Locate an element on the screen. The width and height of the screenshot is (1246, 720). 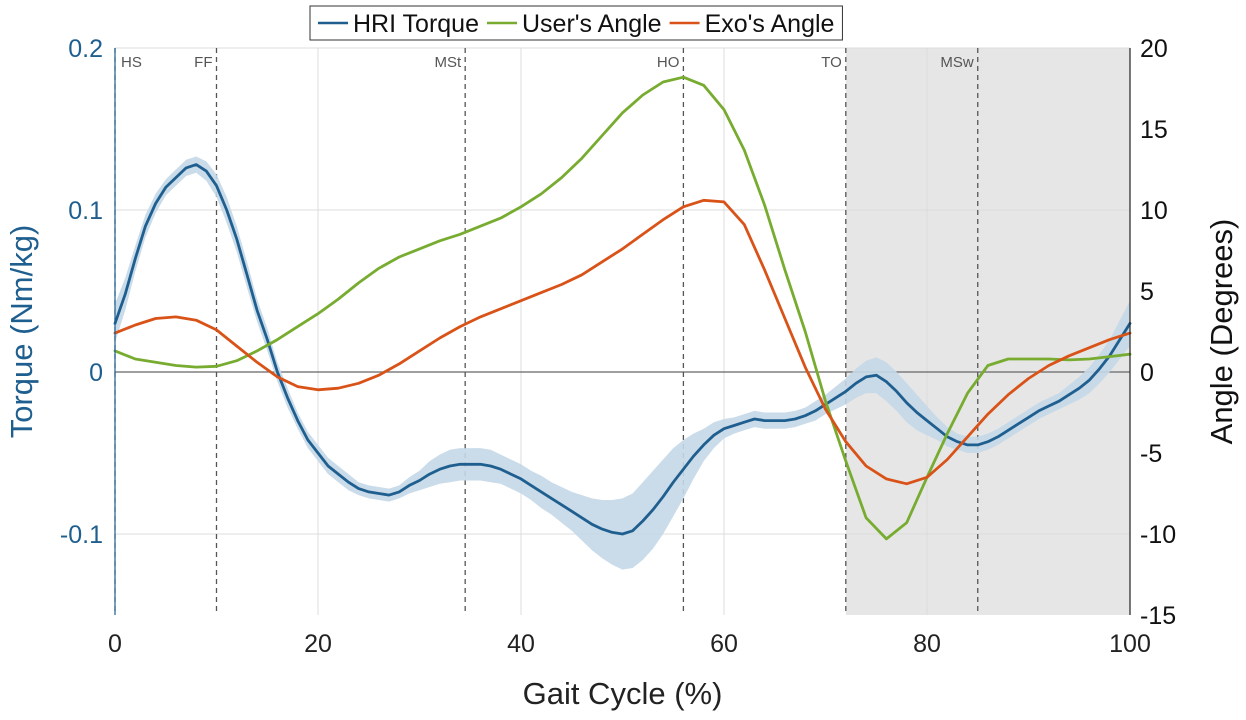
y-axis-left-label: Torque (Nm/kg) is located at coordinates (21, 332).